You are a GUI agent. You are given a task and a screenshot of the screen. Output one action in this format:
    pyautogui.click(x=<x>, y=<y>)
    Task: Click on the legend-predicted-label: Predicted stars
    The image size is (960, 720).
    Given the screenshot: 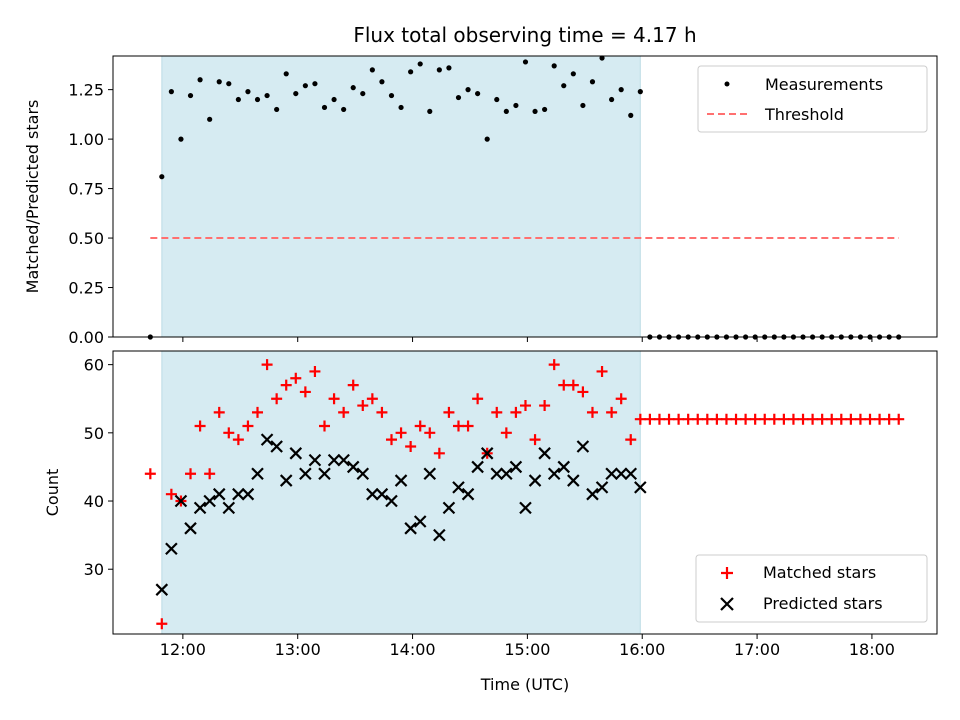 What is the action you would take?
    pyautogui.click(x=823, y=603)
    